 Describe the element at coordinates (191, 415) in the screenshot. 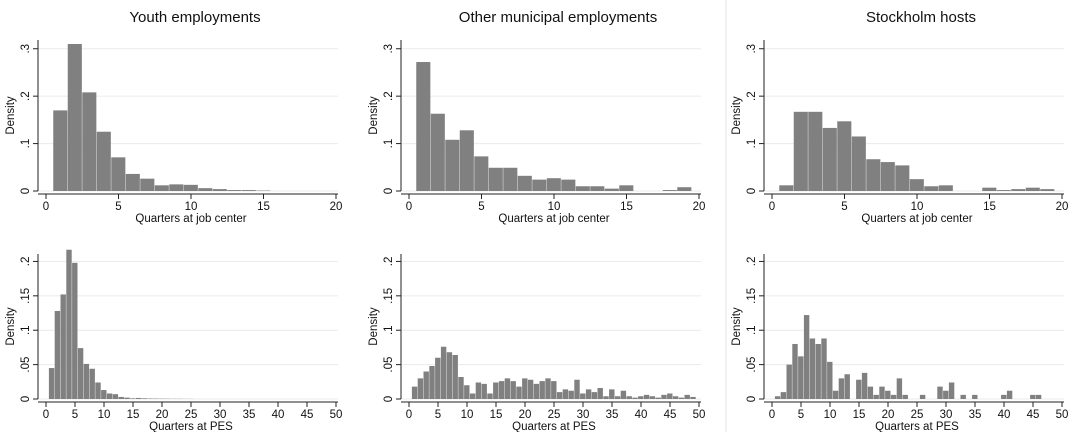

I see `x-tick-label: 25` at that location.